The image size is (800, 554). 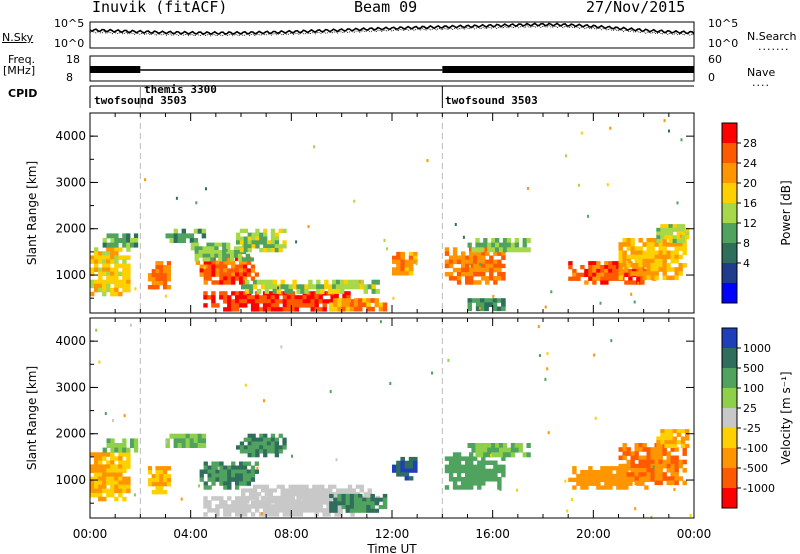 What do you see at coordinates (492, 534) in the screenshot?
I see `x-tick-label: 16:00` at bounding box center [492, 534].